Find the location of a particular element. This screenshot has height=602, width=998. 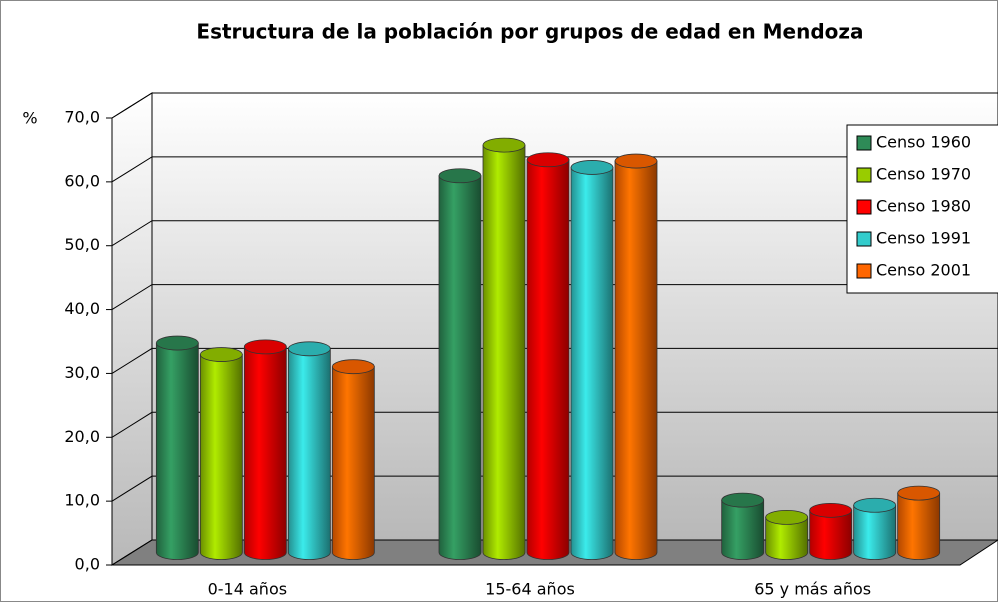

x-tick-label: 65 y más años is located at coordinates (812, 589).